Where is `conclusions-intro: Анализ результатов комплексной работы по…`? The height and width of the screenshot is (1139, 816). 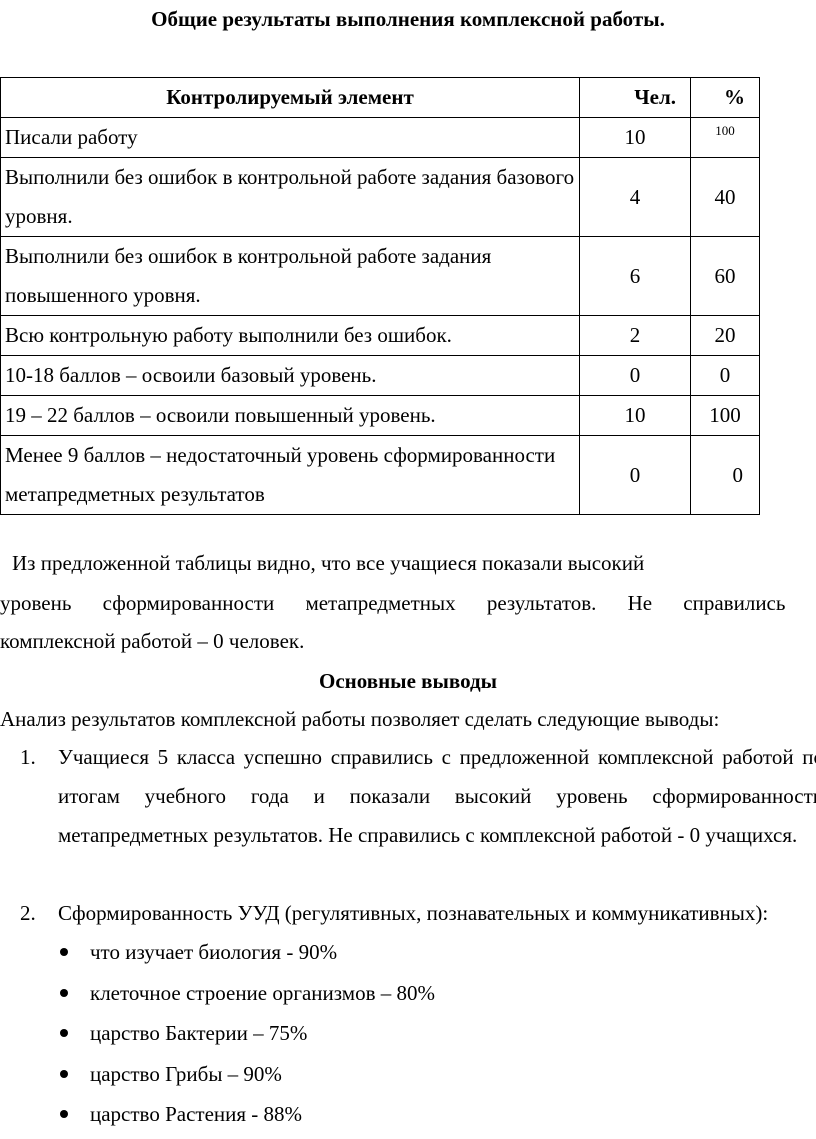
conclusions-intro: Анализ результатов комплексной работы по… is located at coordinates (360, 719).